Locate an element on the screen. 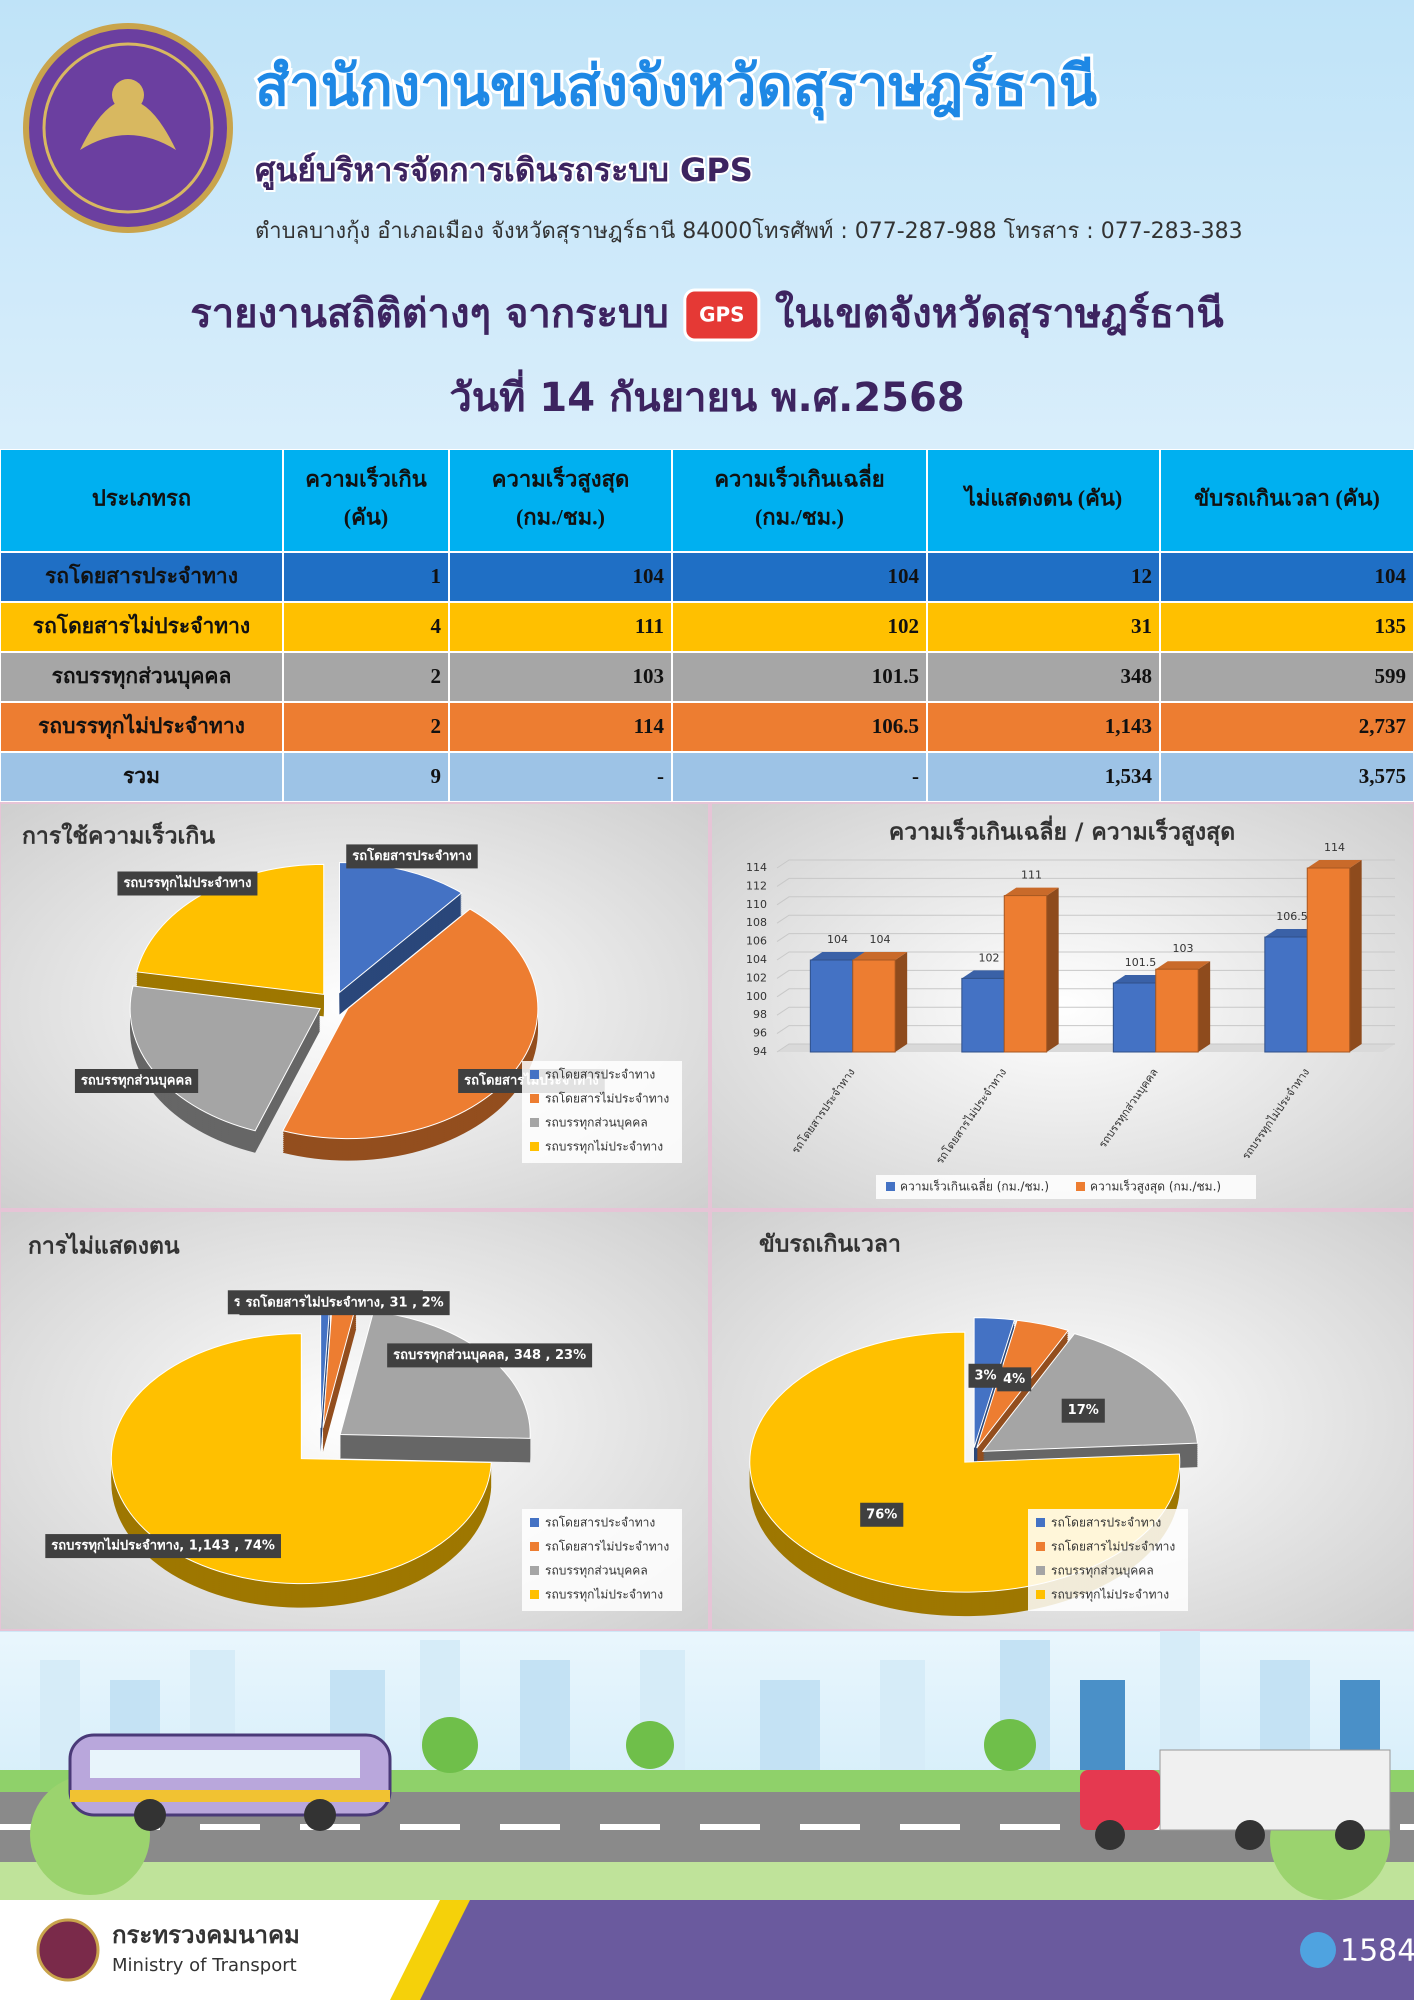 This screenshot has width=1414, height=2000. y-tick-label: 114 is located at coordinates (756, 867).